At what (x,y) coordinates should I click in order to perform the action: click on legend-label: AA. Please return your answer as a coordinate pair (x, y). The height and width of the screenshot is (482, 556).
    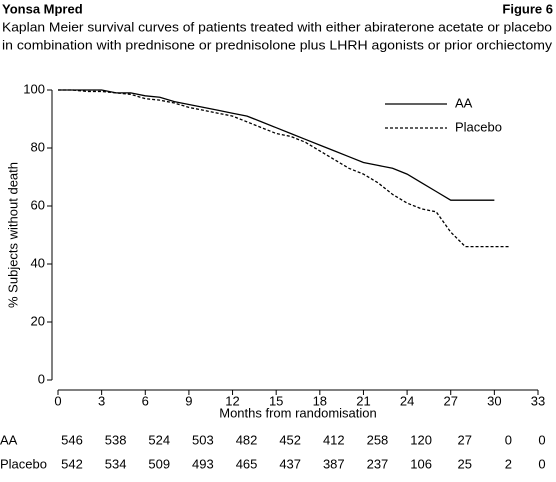
    Looking at the image, I should click on (464, 102).